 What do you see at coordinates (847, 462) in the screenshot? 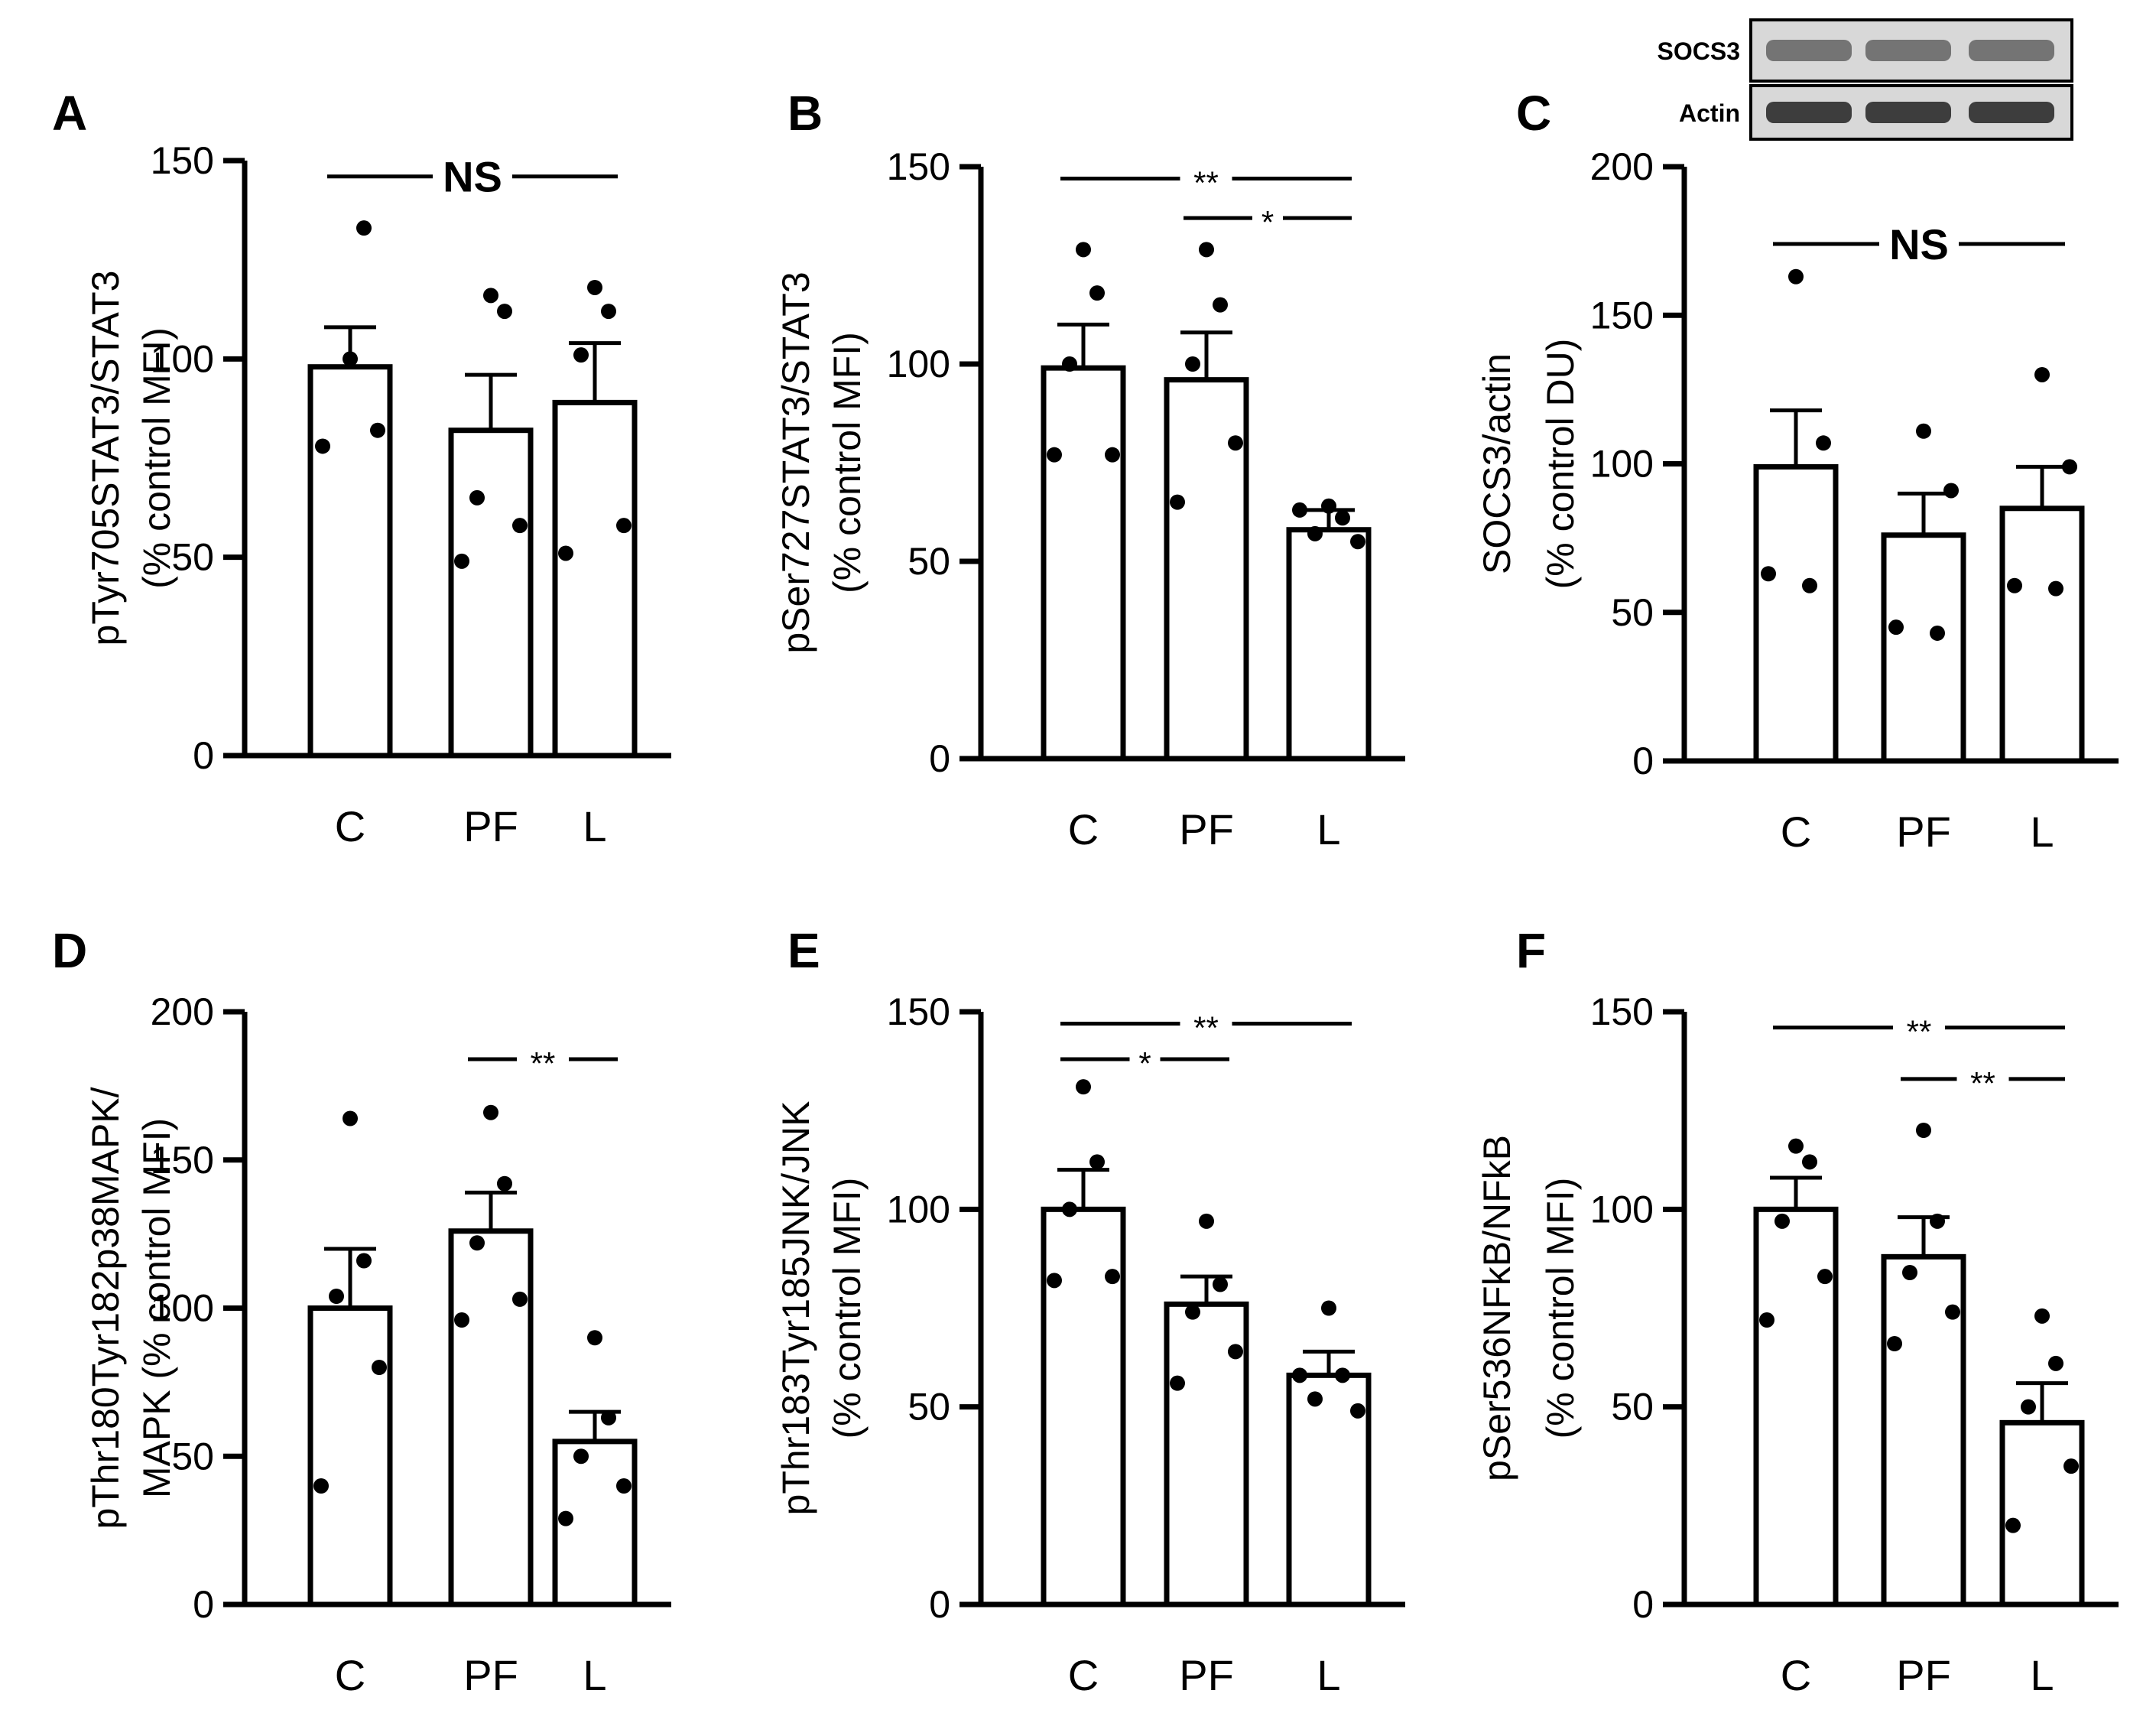
I see `y-axis-title: (% control MFI)` at bounding box center [847, 462].